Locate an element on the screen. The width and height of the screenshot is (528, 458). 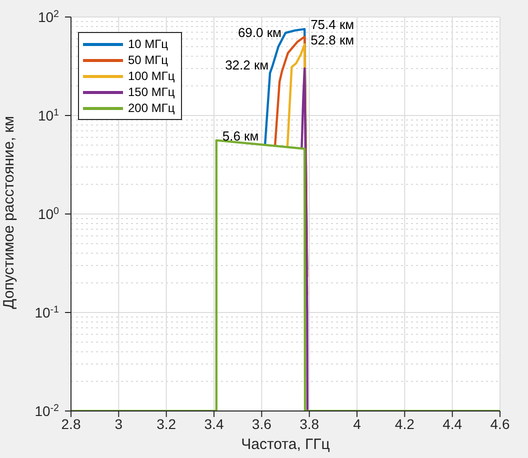
x-tick-label: 3.4 is located at coordinates (214, 424).